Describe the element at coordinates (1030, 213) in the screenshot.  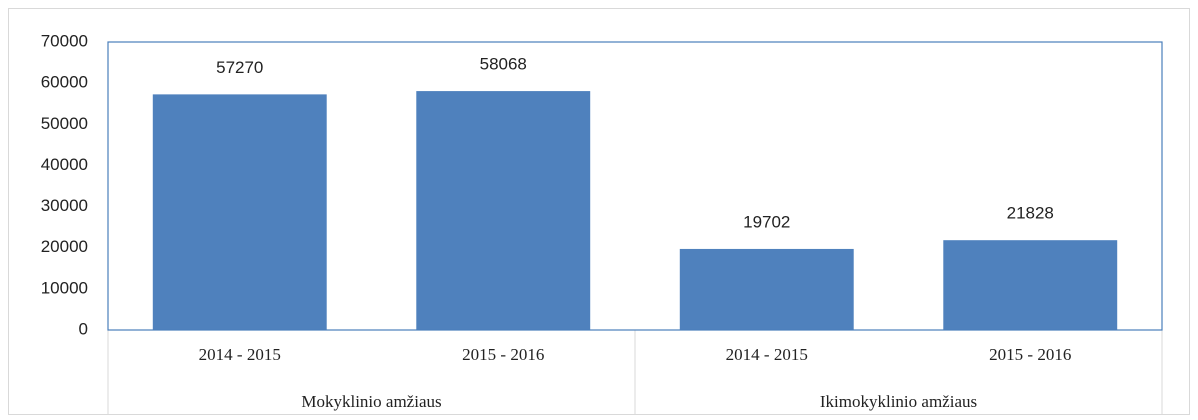
I see `data-label: 21828` at that location.